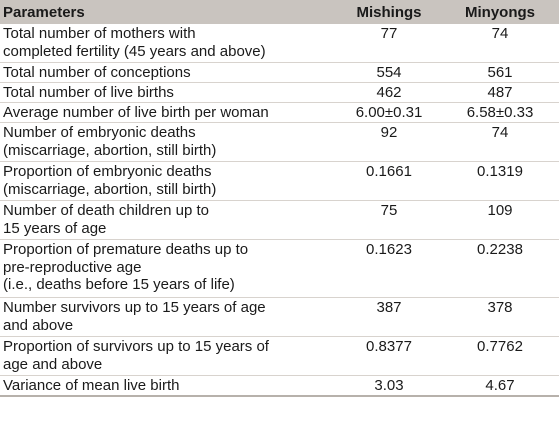  Describe the element at coordinates (136, 112) in the screenshot. I see `cell-parameter-line: Average number of live birth per woman` at that location.